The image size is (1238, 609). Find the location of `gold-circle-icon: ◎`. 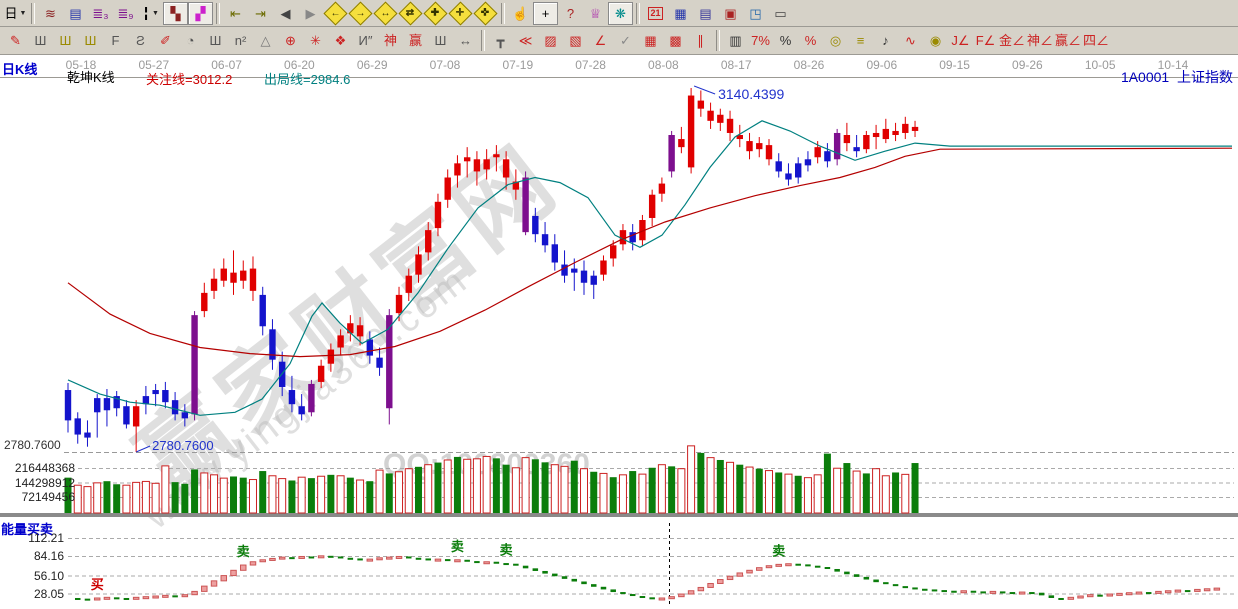

gold-circle-icon: ◎ is located at coordinates (835, 40).